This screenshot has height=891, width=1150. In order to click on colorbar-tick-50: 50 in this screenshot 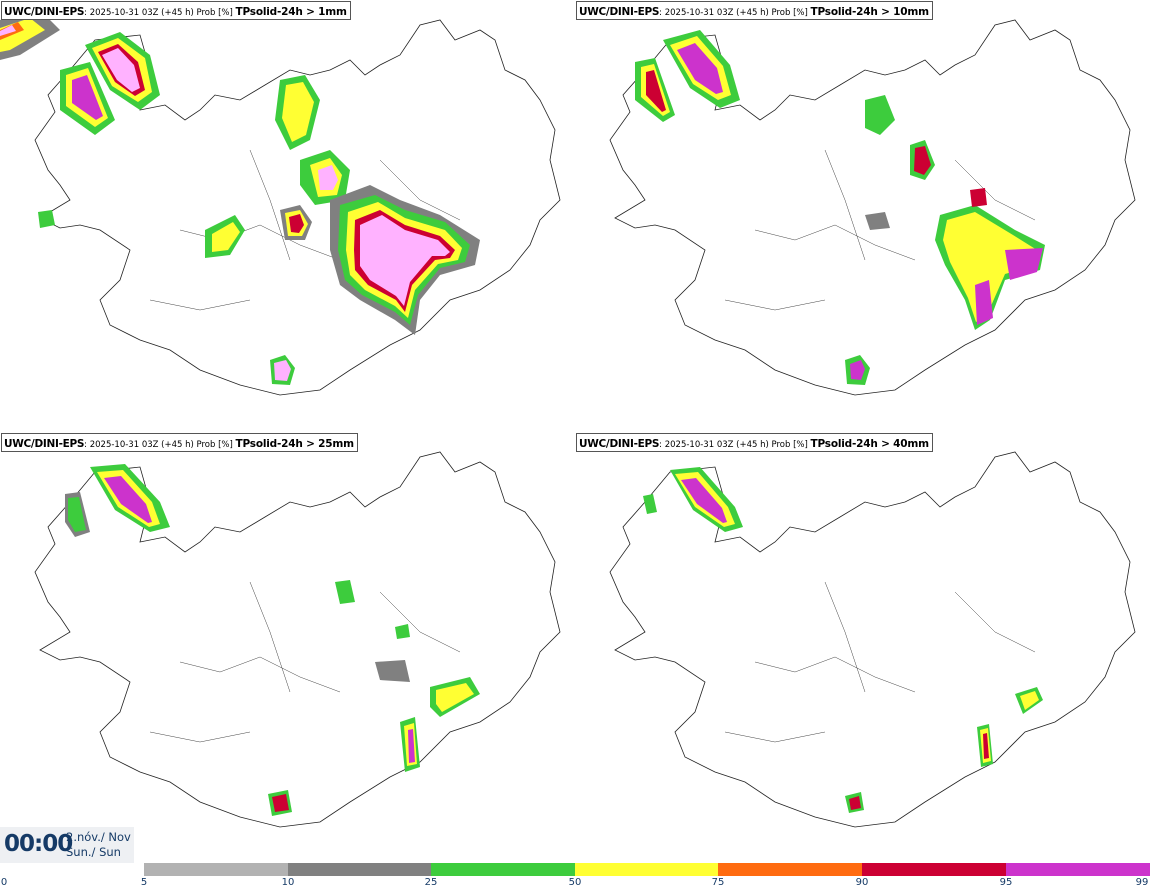, I will do `click(575, 882)`.